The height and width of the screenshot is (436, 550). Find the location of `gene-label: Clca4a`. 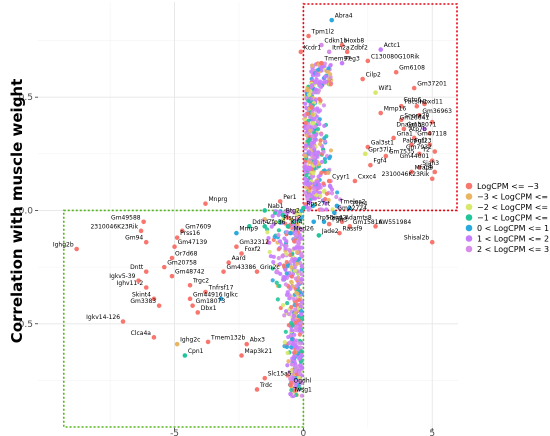

gene-label: Clca4a is located at coordinates (141, 333).